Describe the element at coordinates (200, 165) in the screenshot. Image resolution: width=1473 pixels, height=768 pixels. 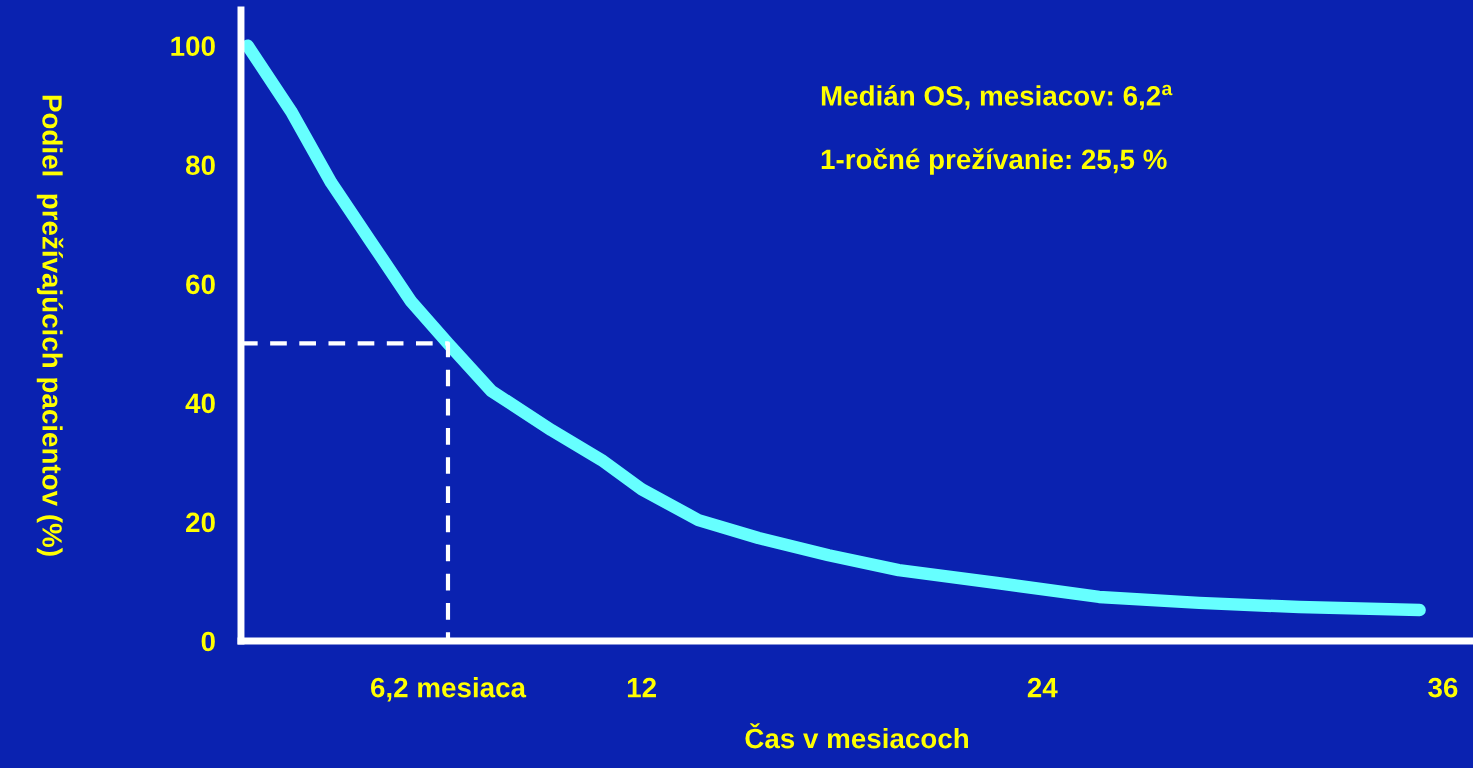
I see `y-tick-label: 80` at that location.